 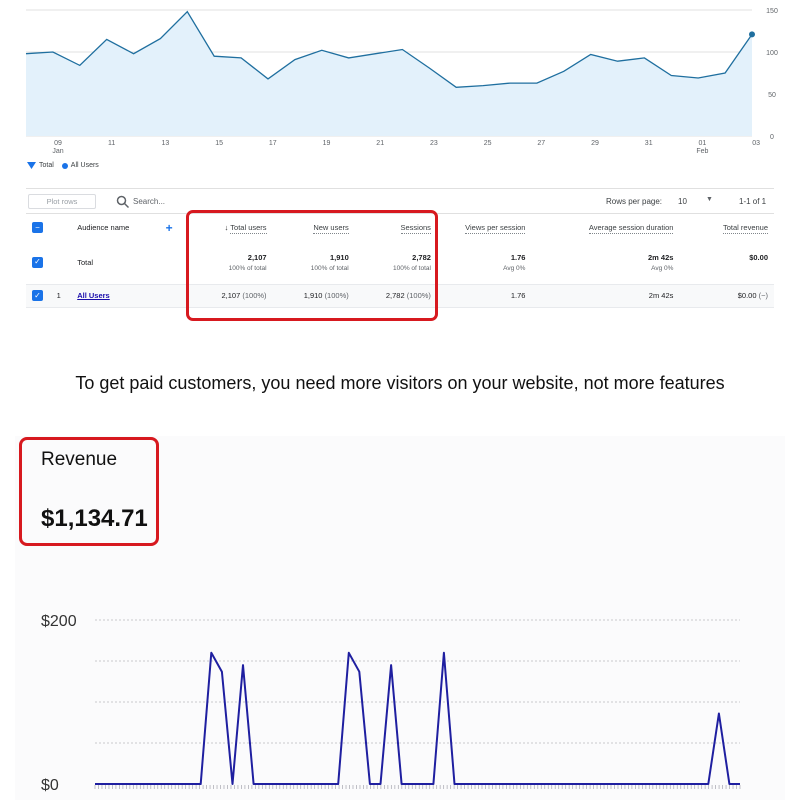 I want to click on x-tick-label: 01, so click(x=703, y=143).